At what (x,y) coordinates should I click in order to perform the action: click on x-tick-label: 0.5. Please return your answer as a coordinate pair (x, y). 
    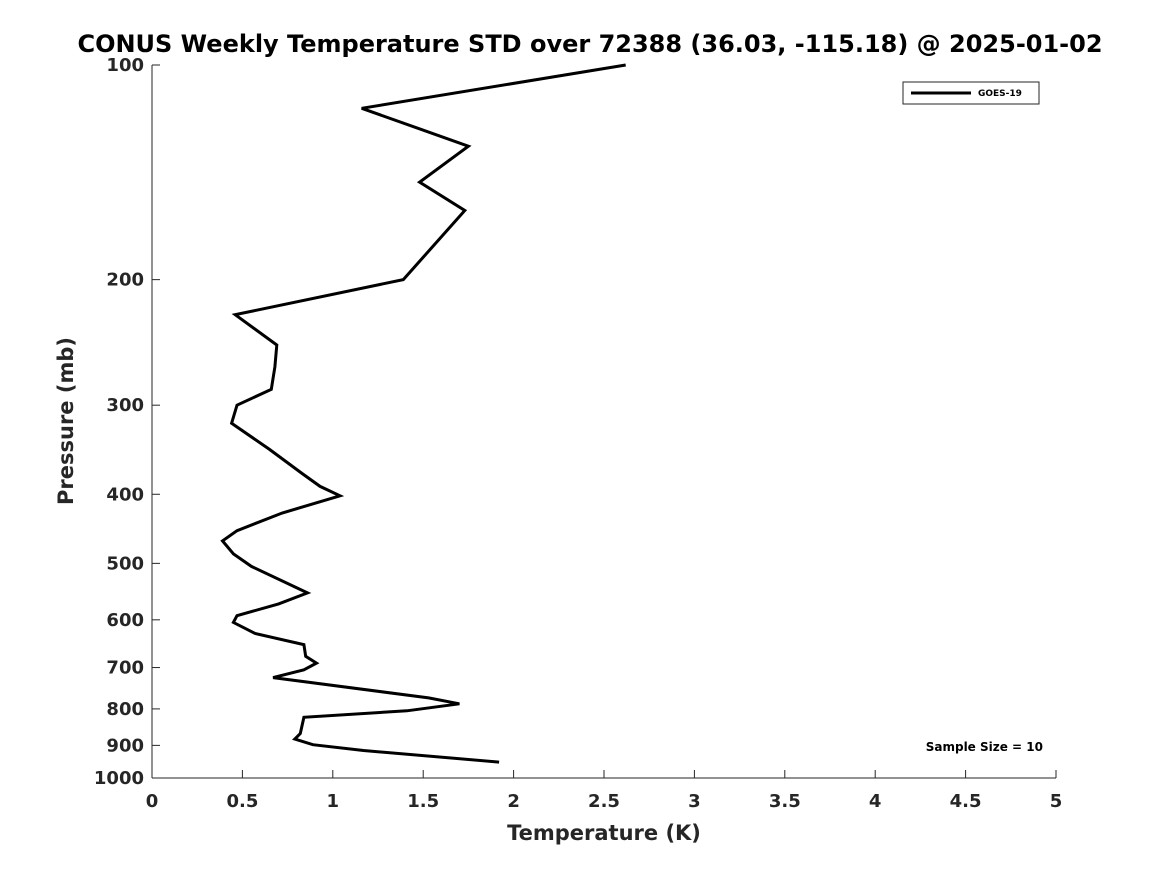
    Looking at the image, I should click on (242, 801).